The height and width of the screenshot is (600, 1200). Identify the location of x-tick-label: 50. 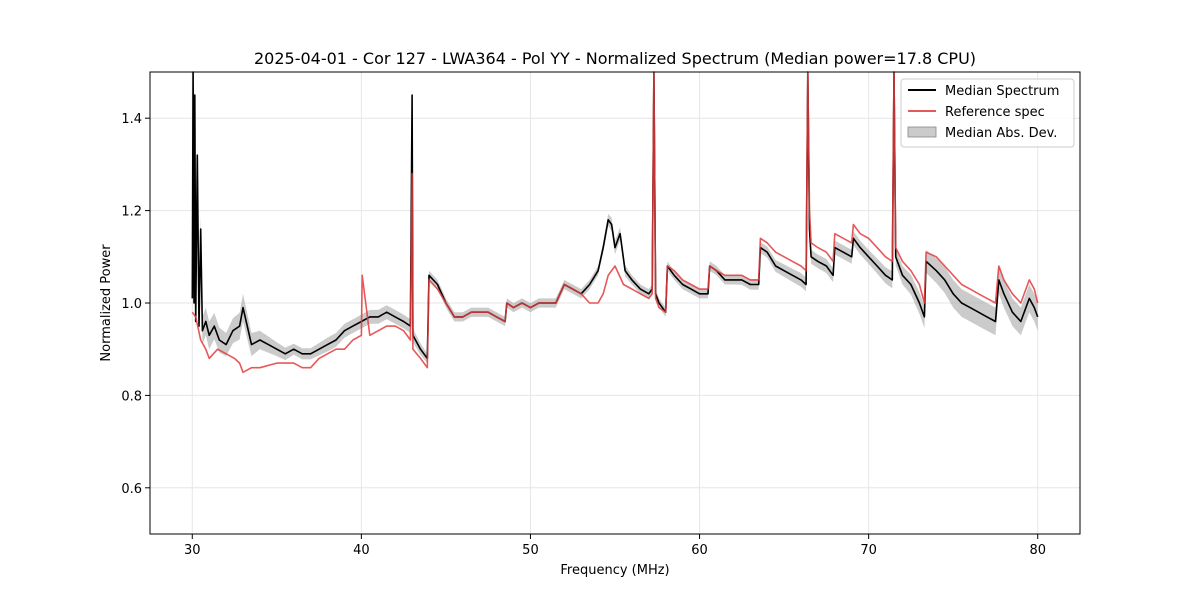
(530, 550).